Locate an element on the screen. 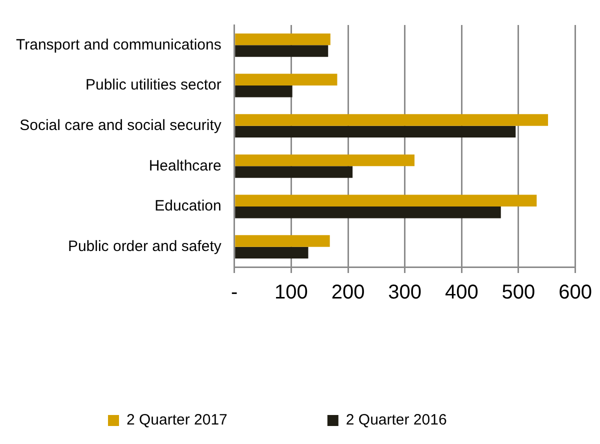 Image resolution: width=600 pixels, height=444 pixels. y-tick-label: Healthcare is located at coordinates (185, 165).